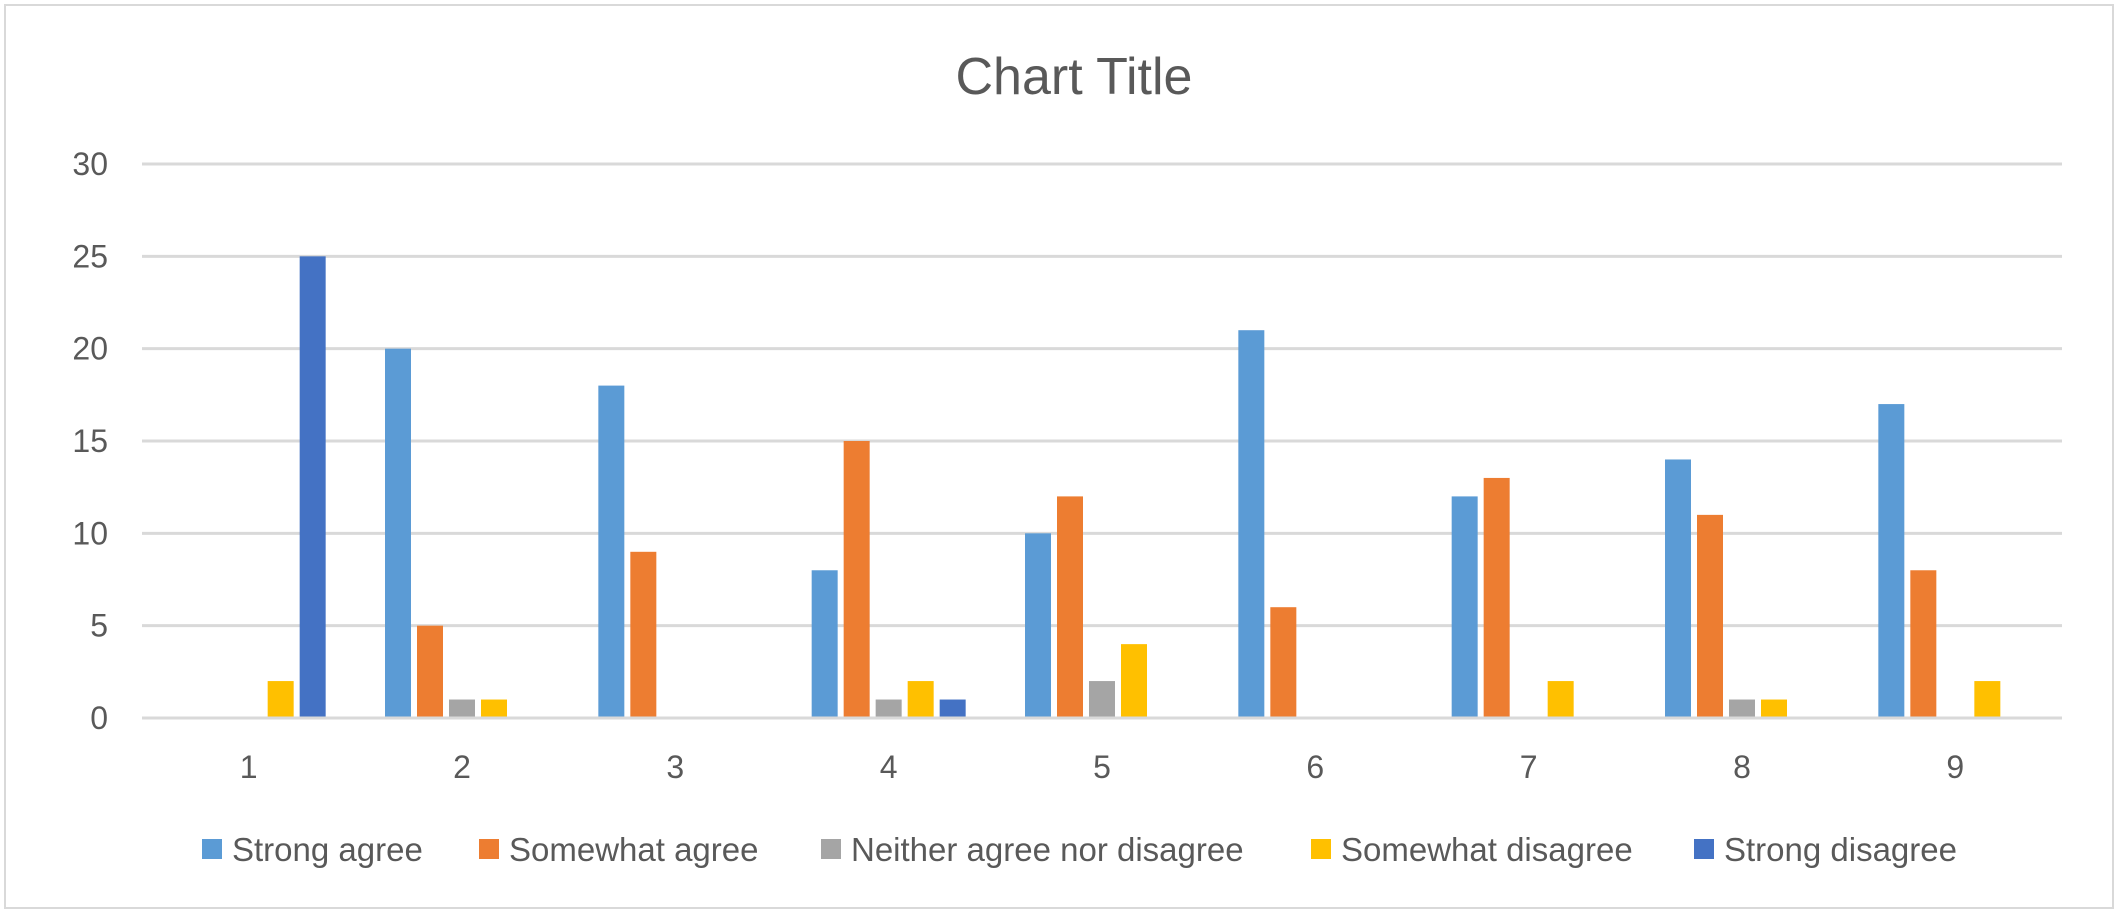 This screenshot has width=2121, height=909. I want to click on x-tick-label: 6, so click(1315, 767).